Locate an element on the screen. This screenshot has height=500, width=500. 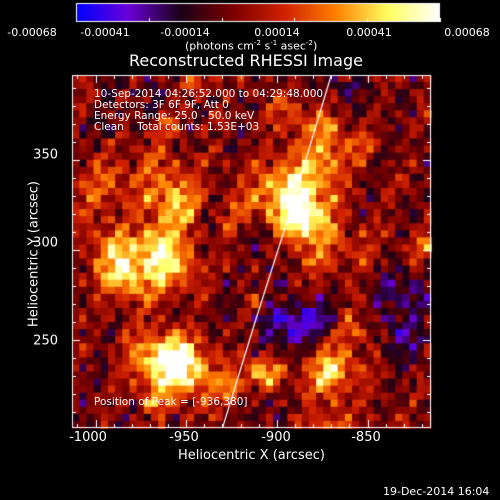
units-part: (photons cm is located at coordinates (219, 46).